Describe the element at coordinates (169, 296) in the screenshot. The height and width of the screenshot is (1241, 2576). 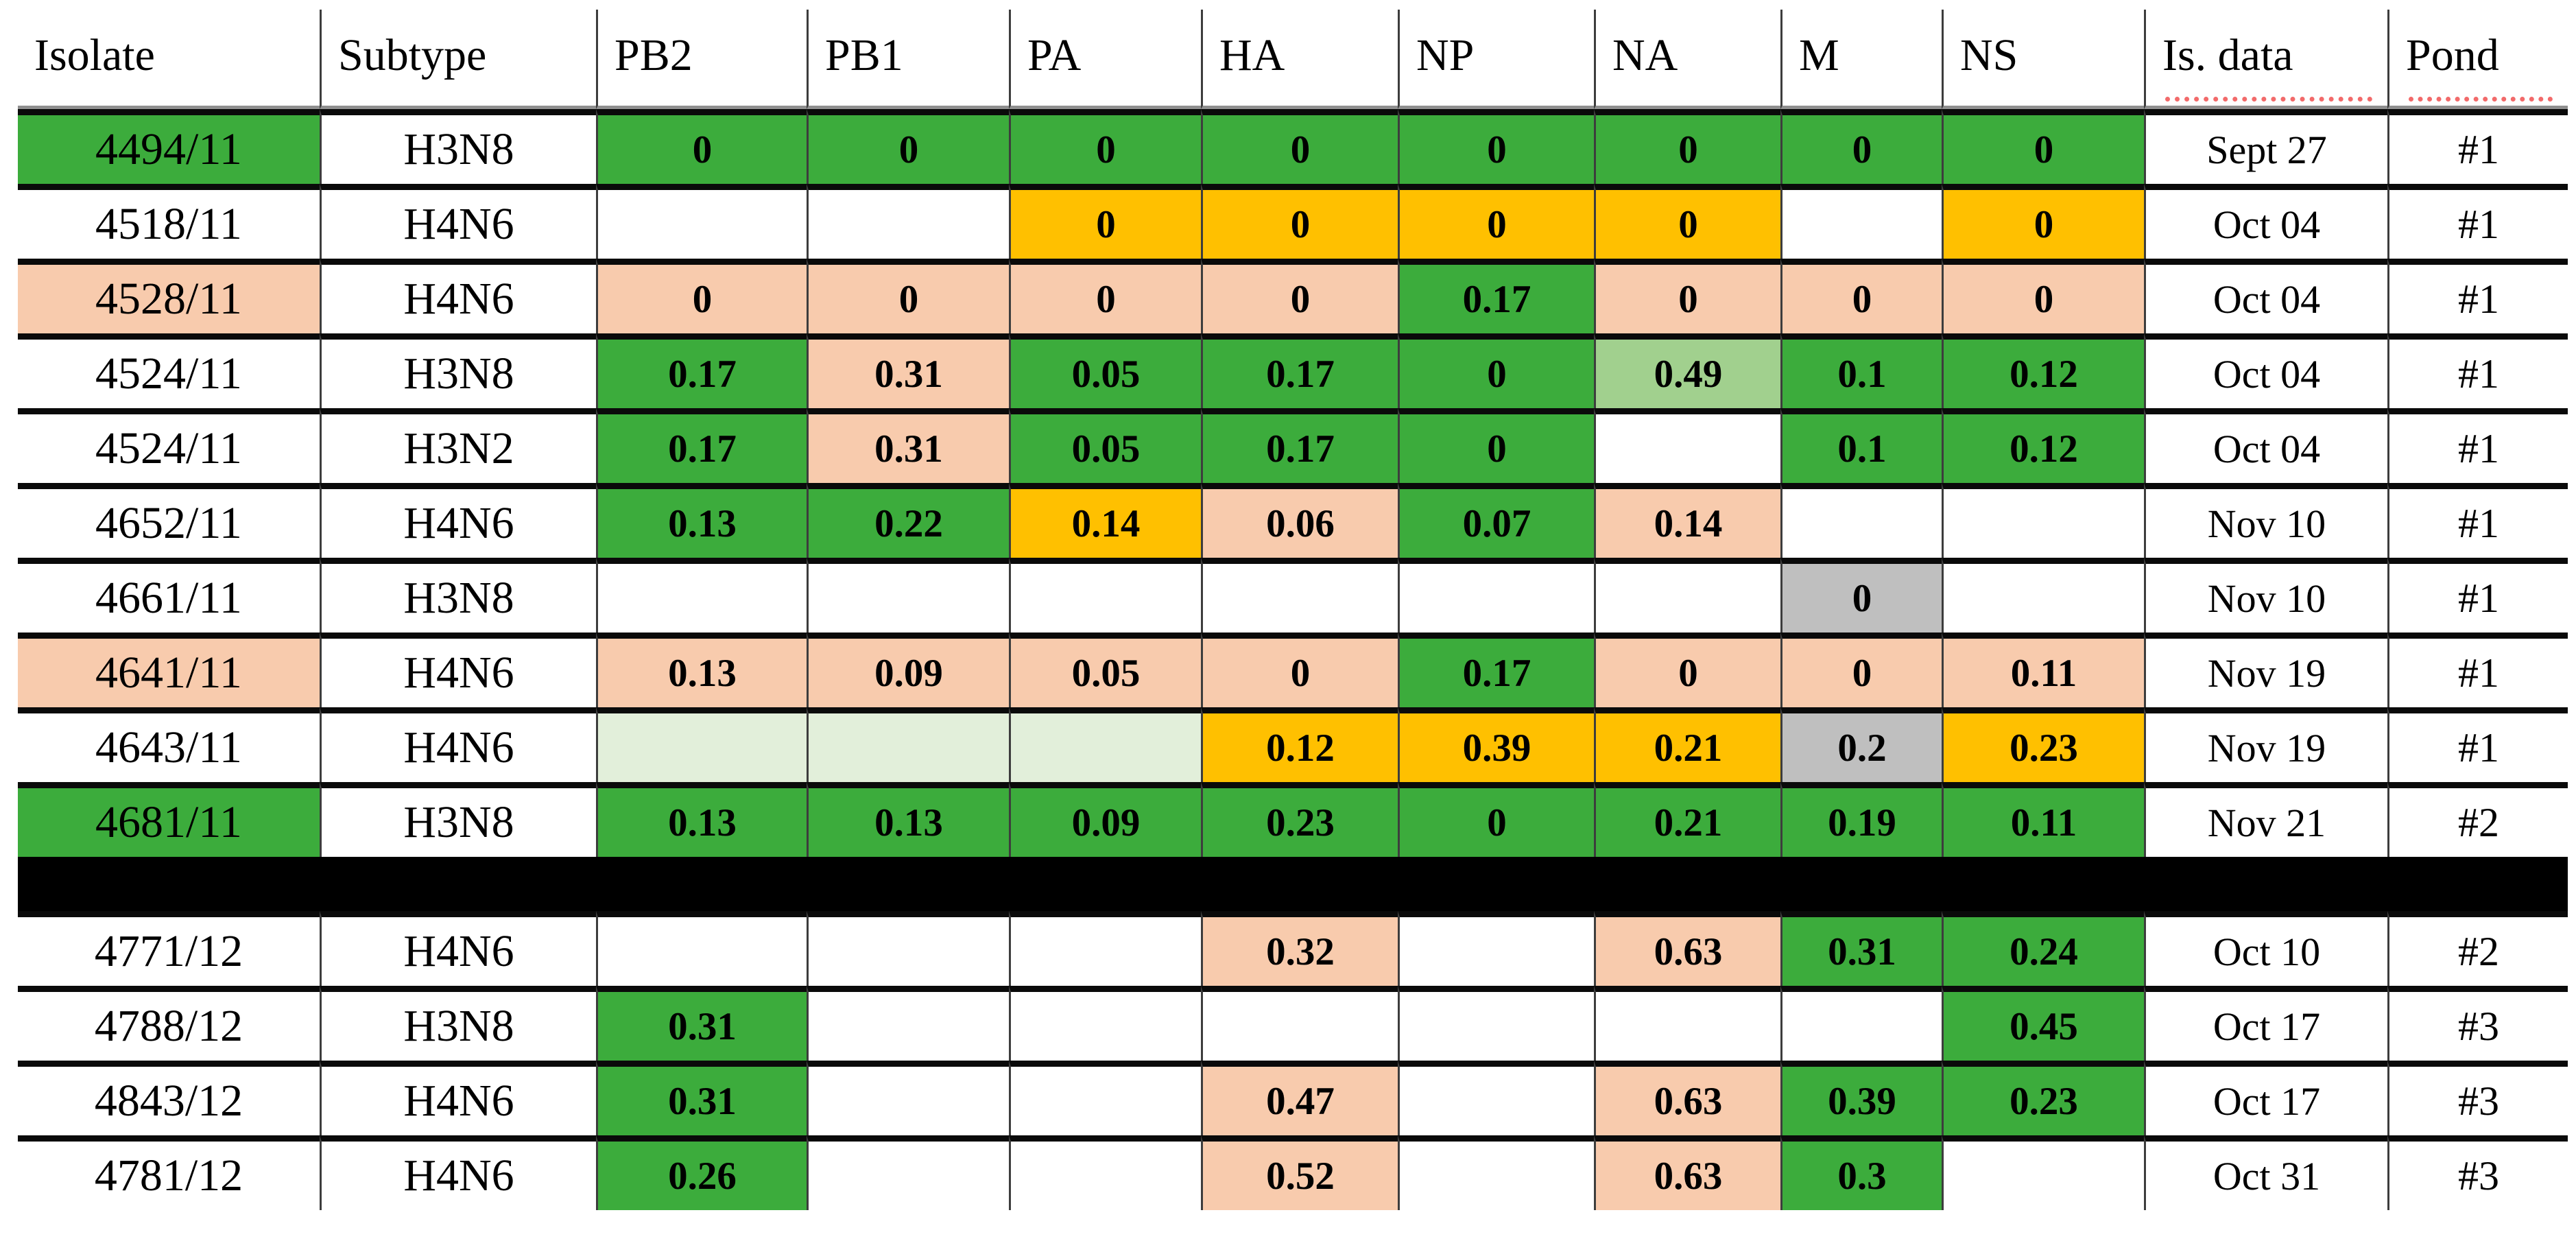
I see `cell-isolate-peach: 4528/11` at that location.